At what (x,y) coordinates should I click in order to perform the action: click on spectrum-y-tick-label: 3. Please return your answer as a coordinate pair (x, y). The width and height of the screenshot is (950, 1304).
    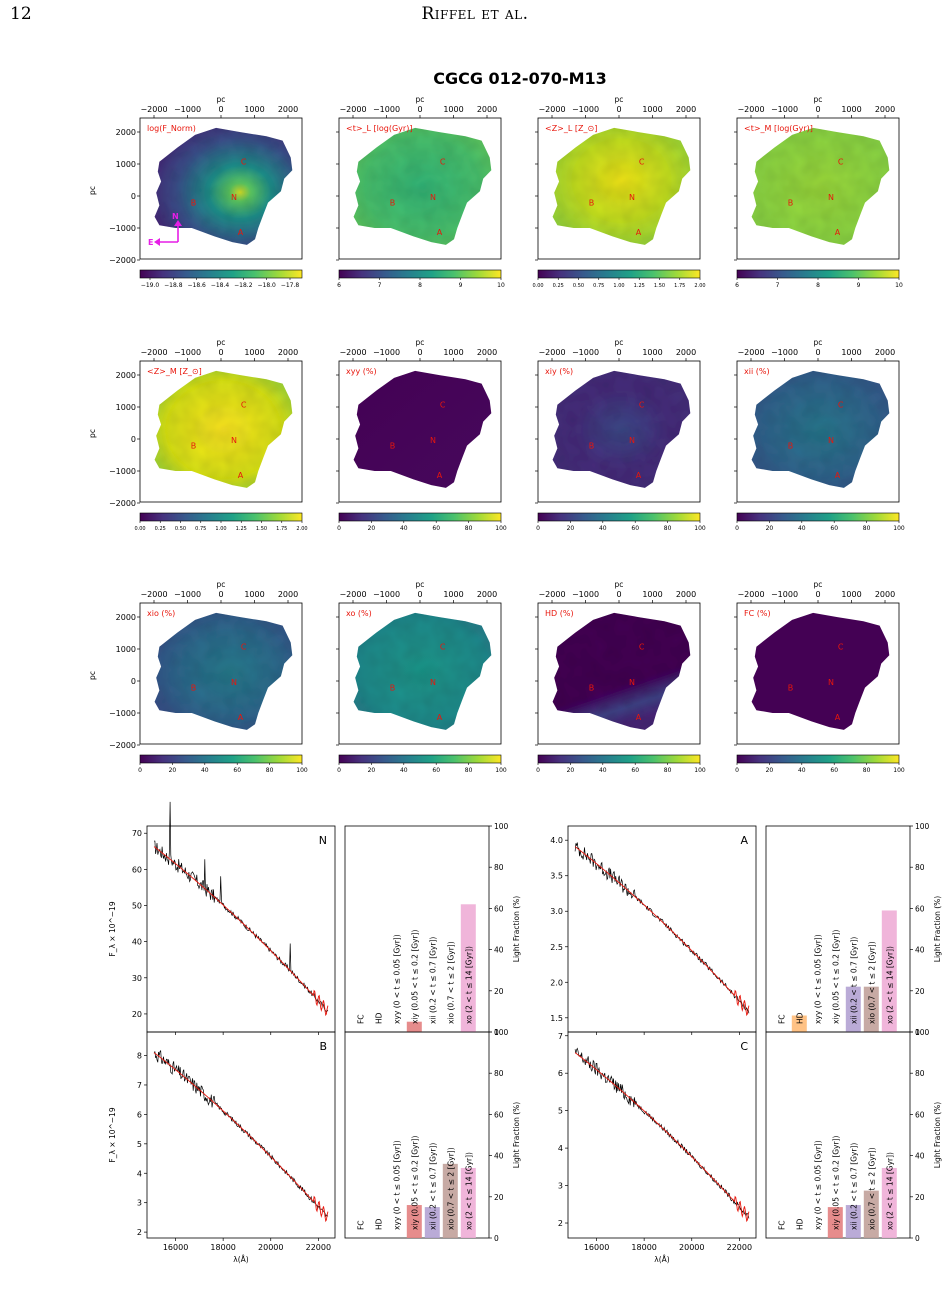
    Looking at the image, I should click on (139, 1203).